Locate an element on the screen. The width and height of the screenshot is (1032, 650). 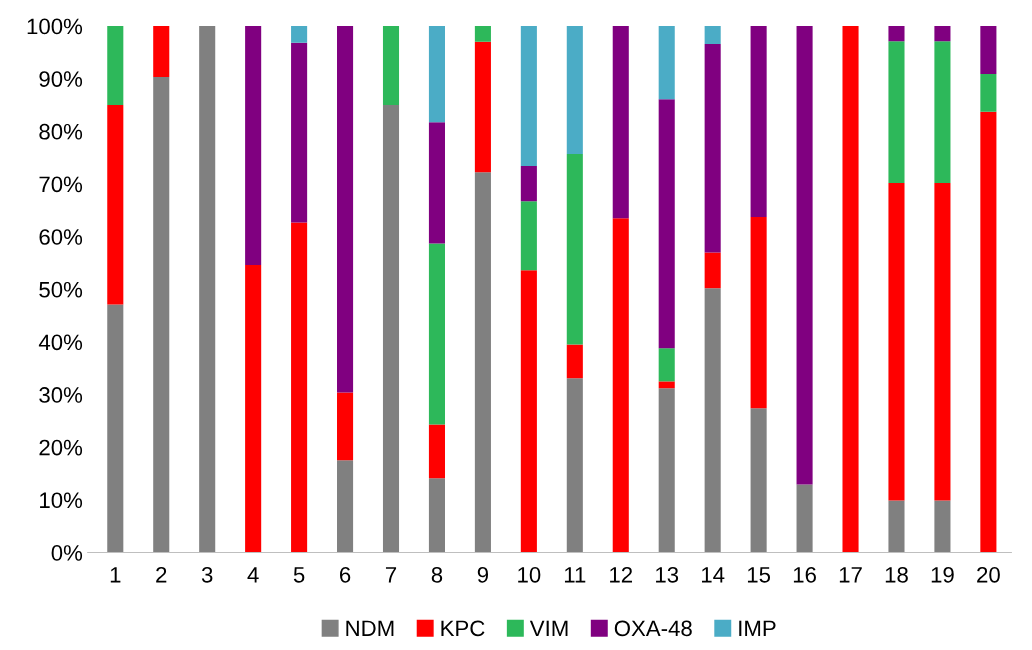
x-tick-label: 4 is located at coordinates (253, 575).